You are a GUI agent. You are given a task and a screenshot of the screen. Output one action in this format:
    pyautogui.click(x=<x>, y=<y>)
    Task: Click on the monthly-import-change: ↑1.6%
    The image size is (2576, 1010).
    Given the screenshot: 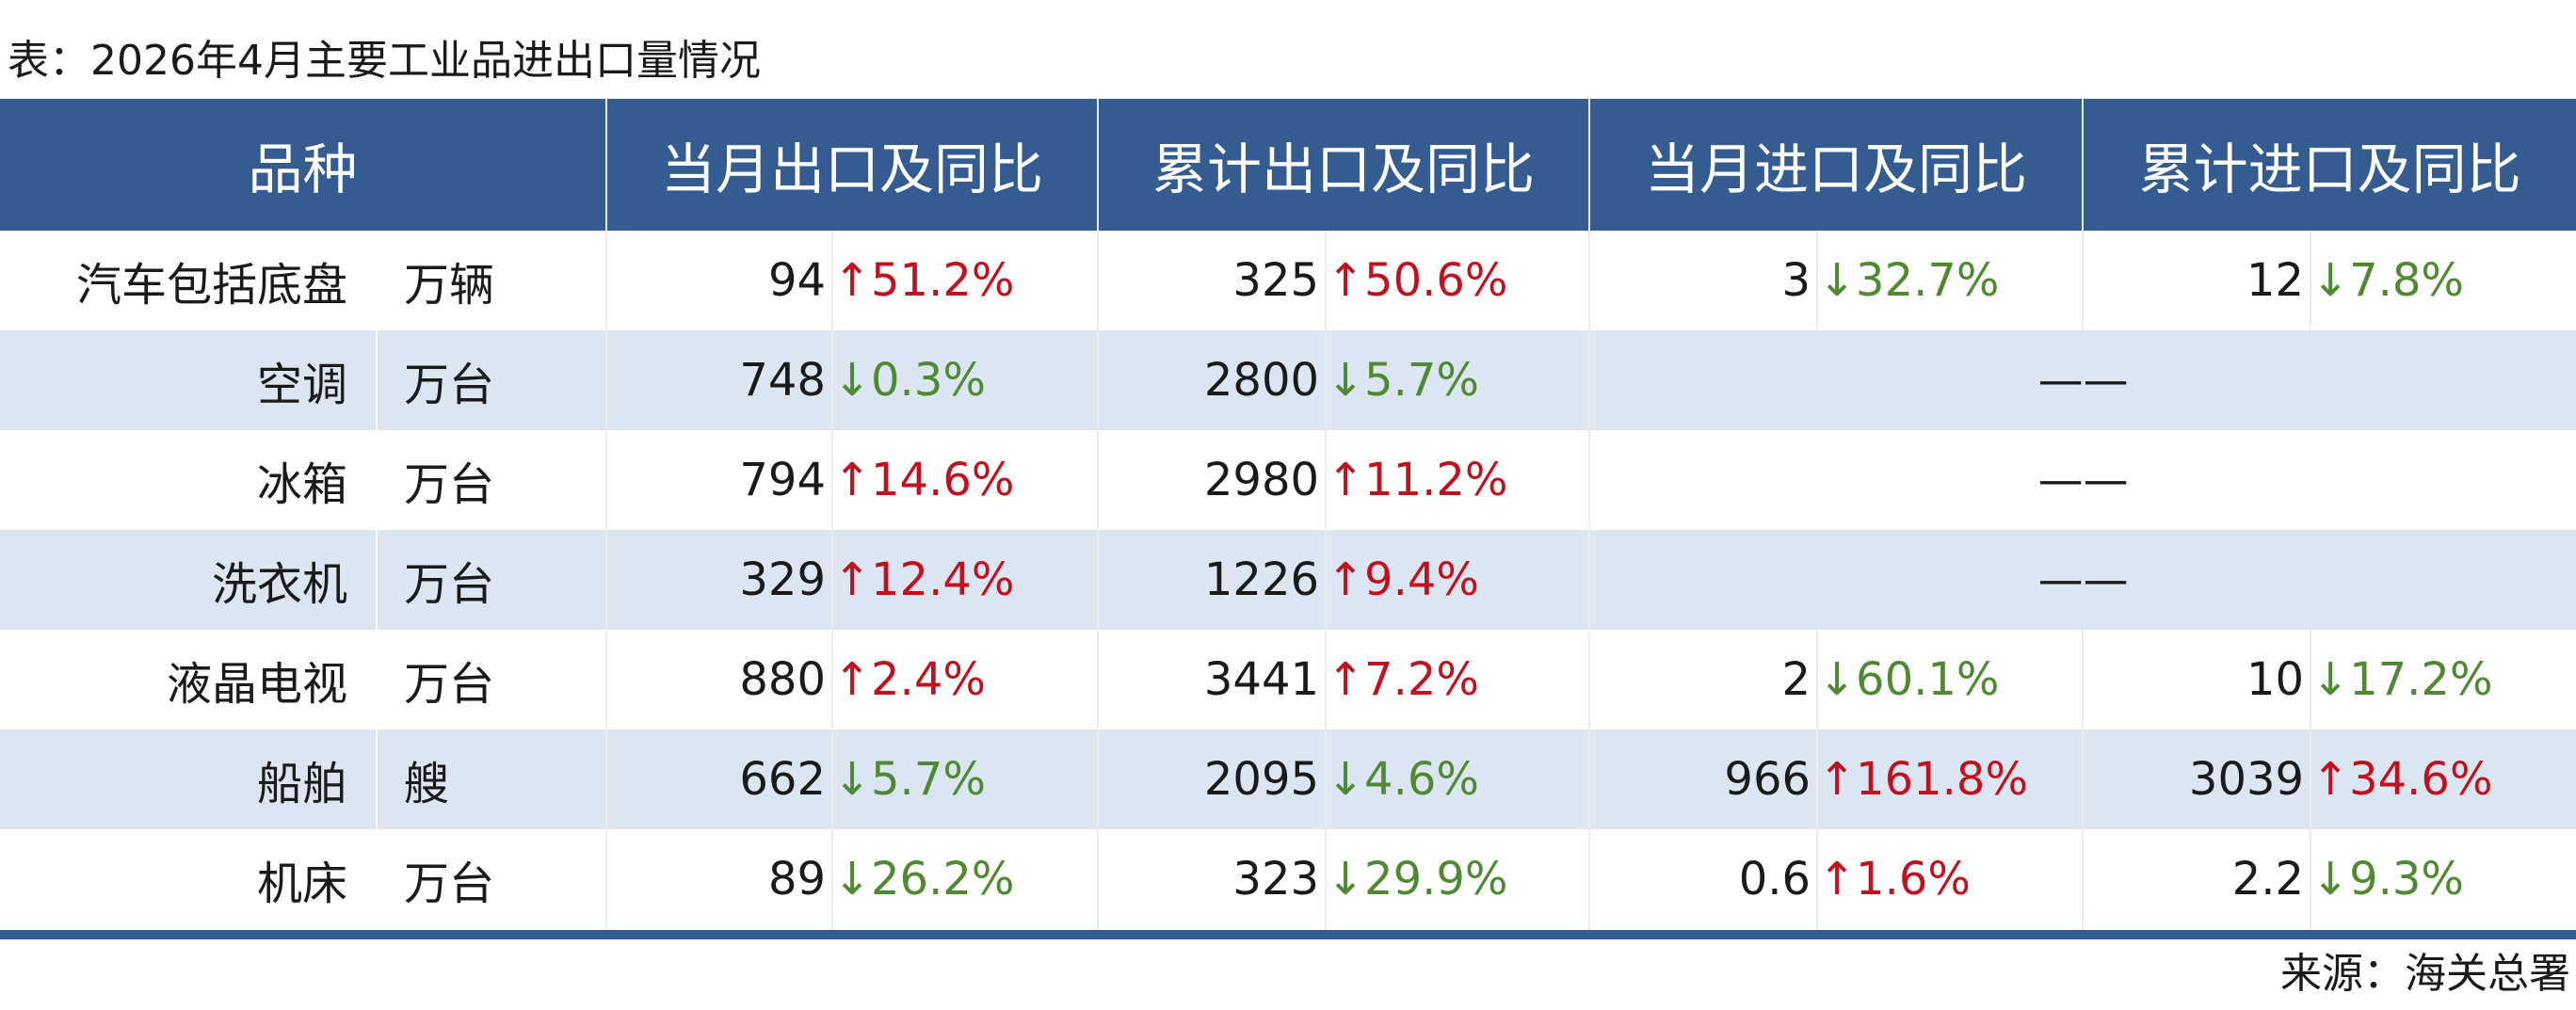 What is the action you would take?
    pyautogui.click(x=1950, y=879)
    